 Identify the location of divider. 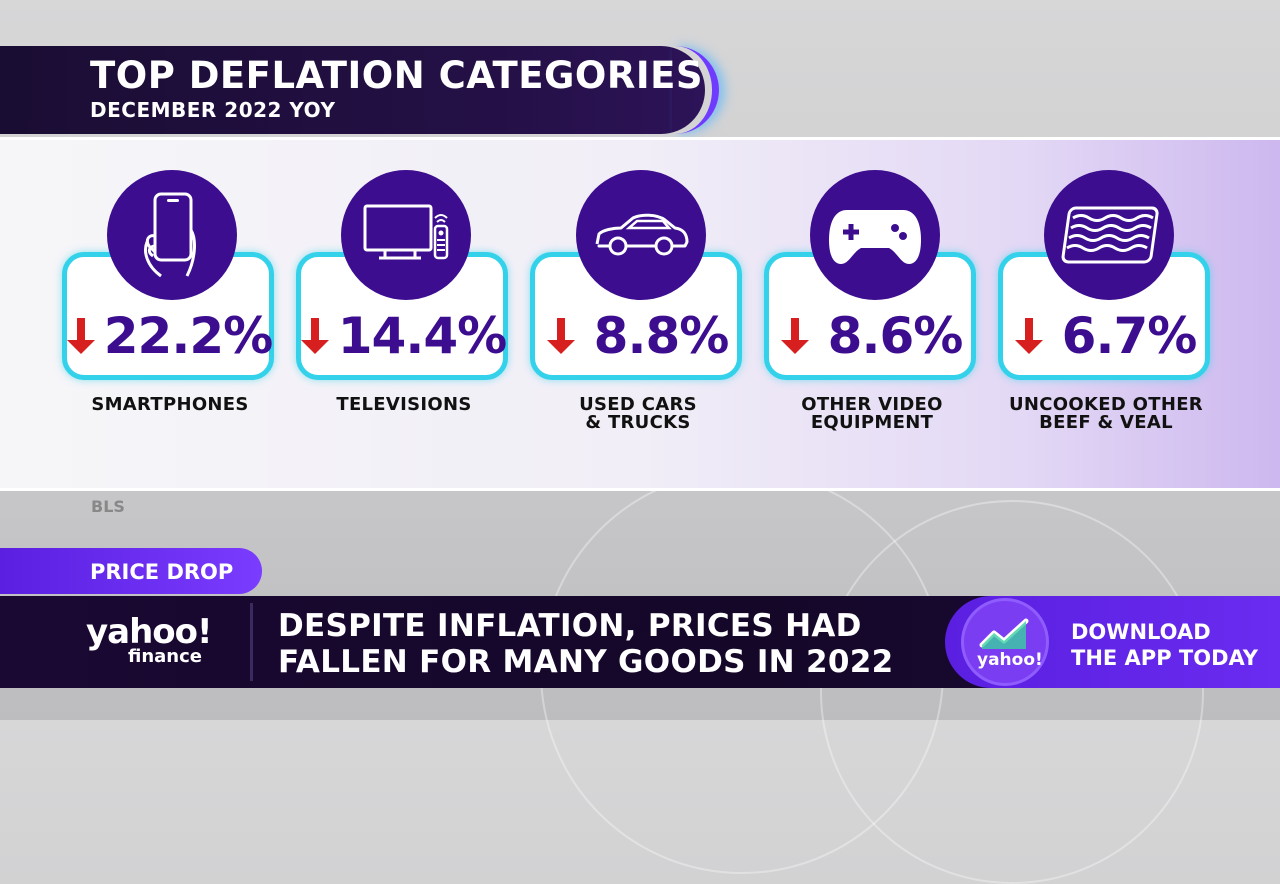
(251, 642).